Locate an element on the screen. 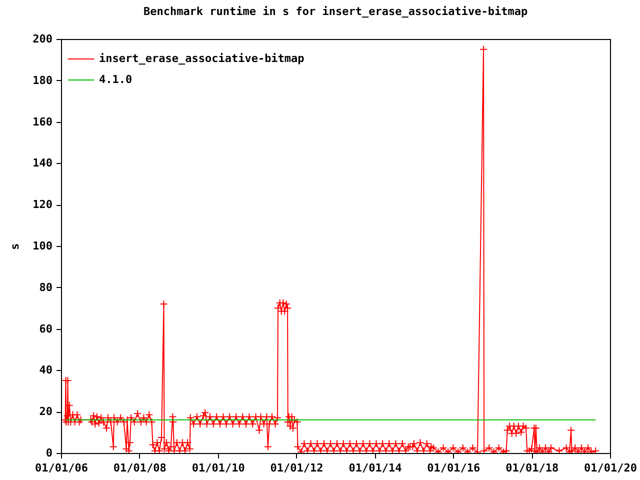  y-axis-title: s is located at coordinates (15, 246).